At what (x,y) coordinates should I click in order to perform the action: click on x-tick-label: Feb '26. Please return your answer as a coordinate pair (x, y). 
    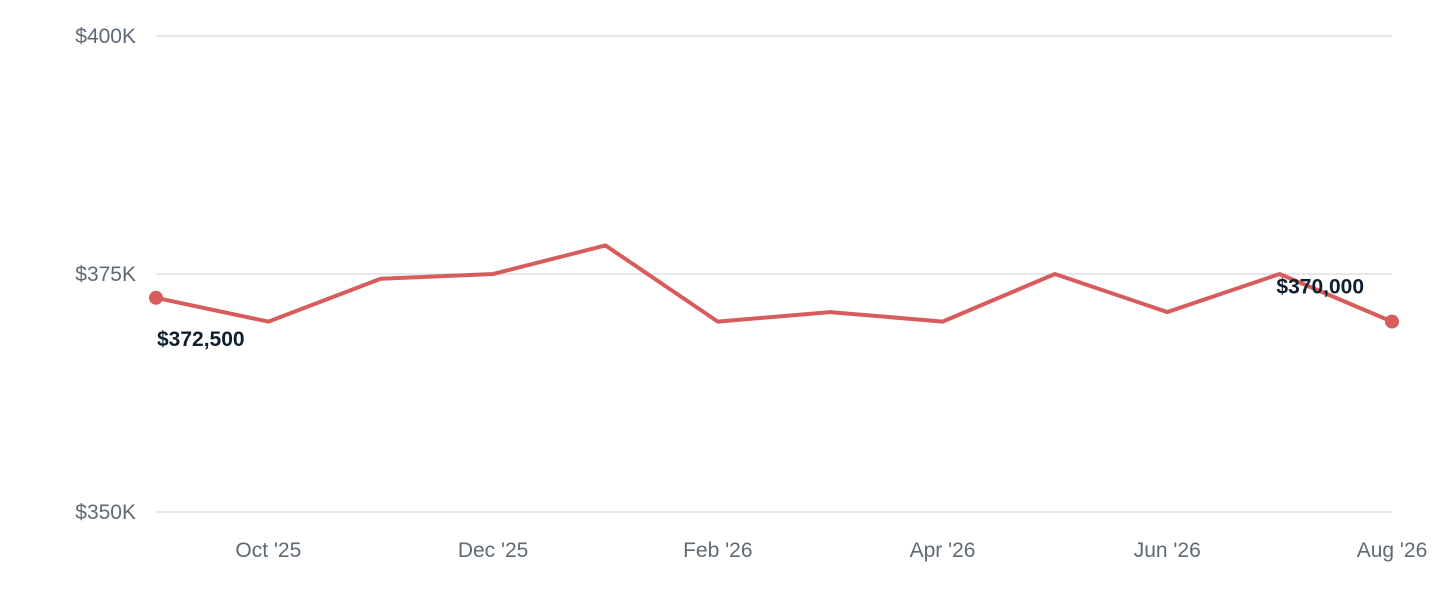
    Looking at the image, I should click on (717, 550).